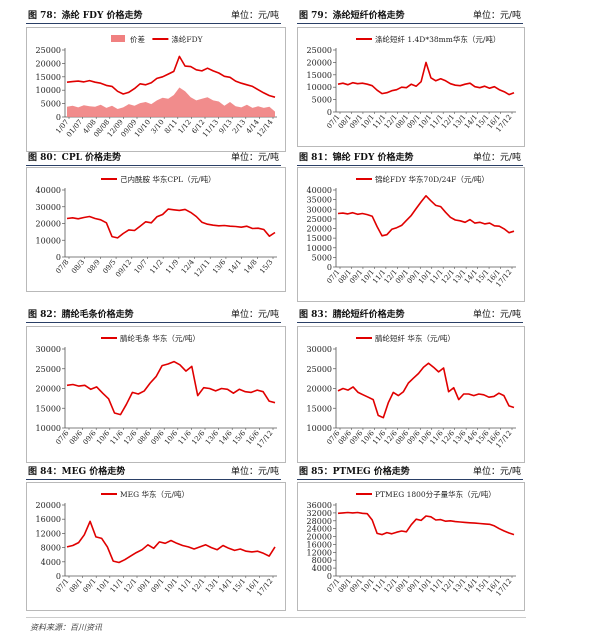 The height and width of the screenshot is (643, 595). I want to click on x-tick-label: 11/2, so click(156, 266).